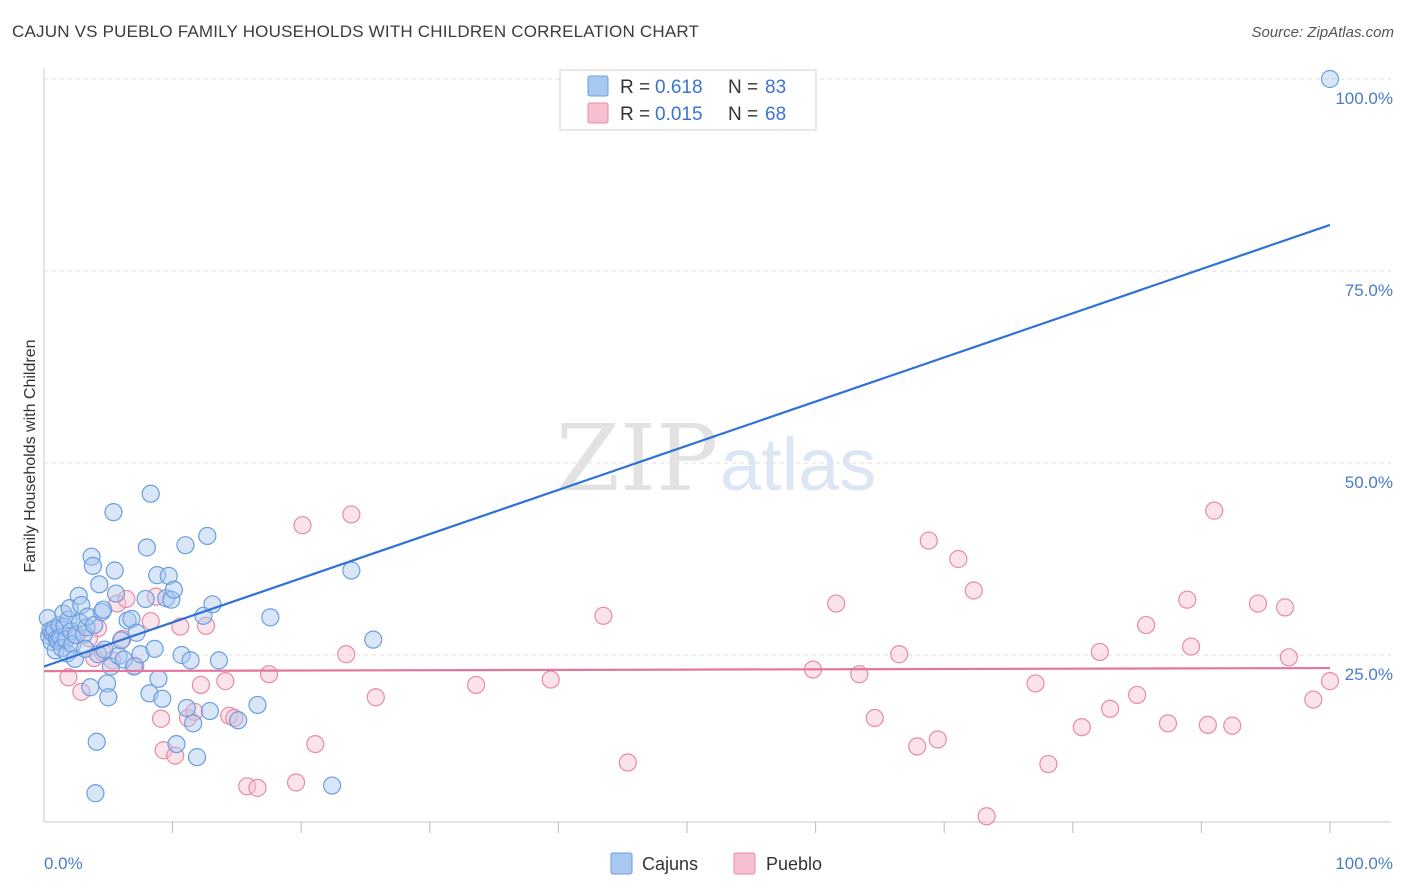  I want to click on legend-n-value-pueblo: 68, so click(775, 114).